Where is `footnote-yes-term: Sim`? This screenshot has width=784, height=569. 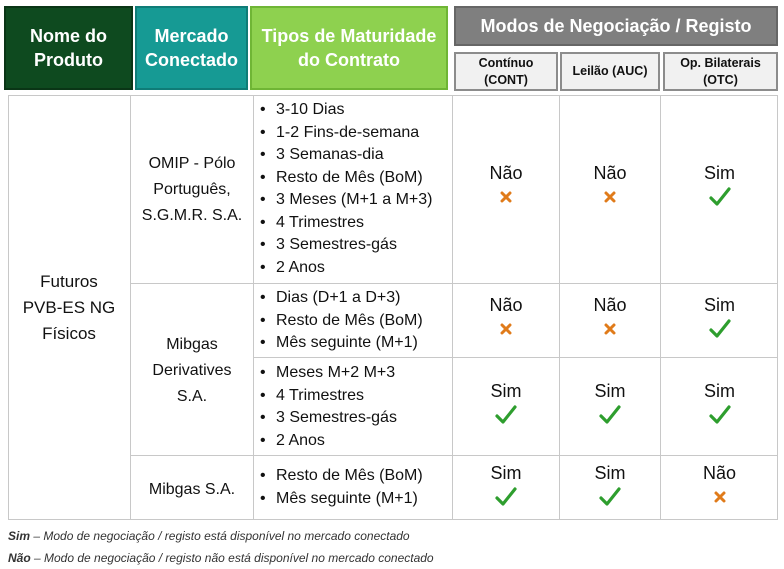 footnote-yes-term: Sim is located at coordinates (19, 536).